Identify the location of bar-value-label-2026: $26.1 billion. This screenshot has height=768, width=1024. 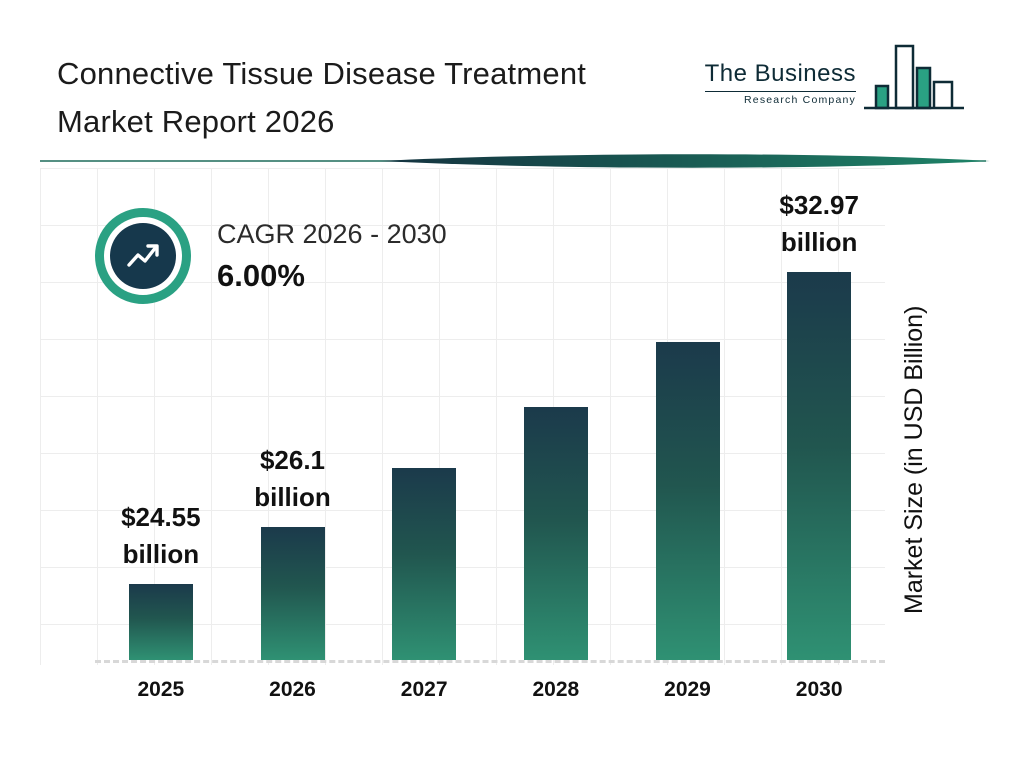
(293, 479).